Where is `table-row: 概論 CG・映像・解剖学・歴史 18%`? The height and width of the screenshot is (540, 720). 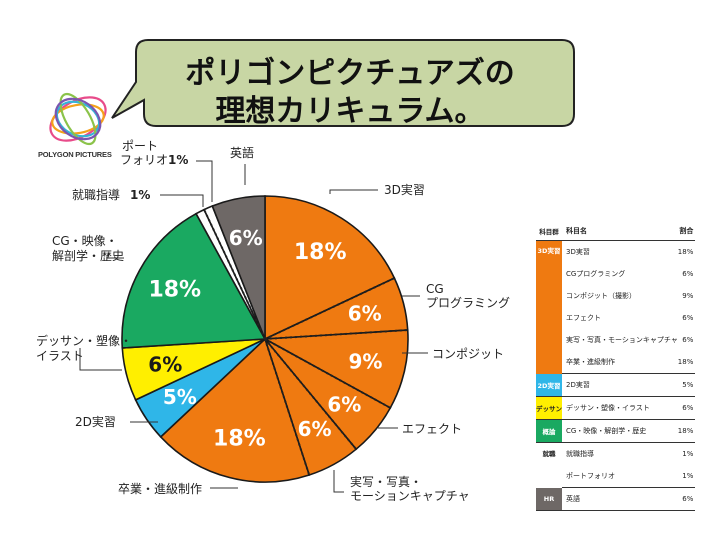
table-row: 概論 CG・映像・解剖学・歴史 18% is located at coordinates (616, 431).